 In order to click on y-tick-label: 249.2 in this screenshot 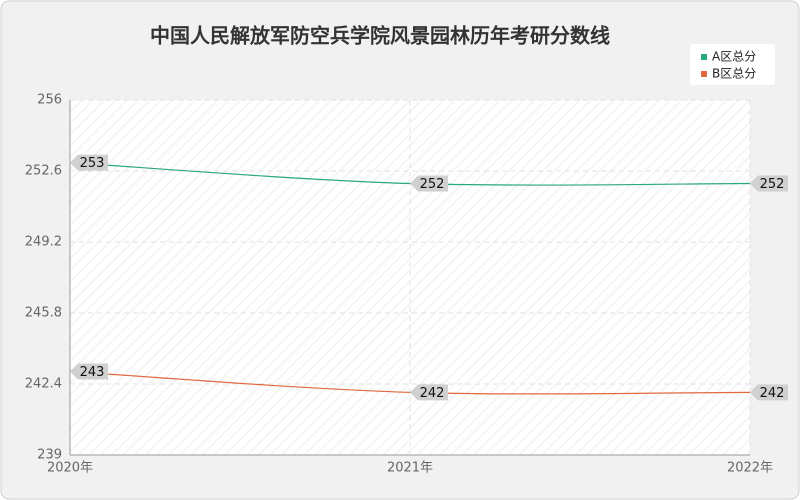, I will do `click(43, 242)`.